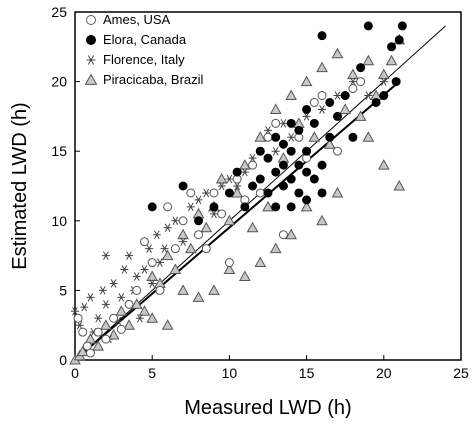 The height and width of the screenshot is (425, 474). I want to click on y-axis-title: Estimated LWD (h), so click(20, 185).